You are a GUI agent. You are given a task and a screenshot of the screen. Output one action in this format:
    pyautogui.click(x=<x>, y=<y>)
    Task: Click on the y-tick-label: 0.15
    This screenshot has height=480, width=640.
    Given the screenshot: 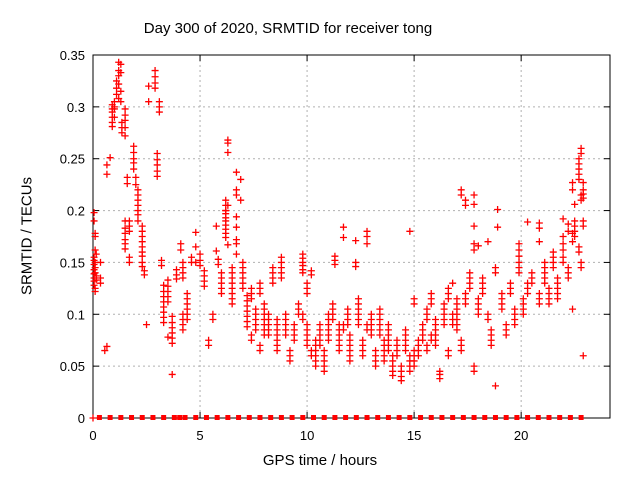 What is the action you would take?
    pyautogui.click(x=72, y=262)
    